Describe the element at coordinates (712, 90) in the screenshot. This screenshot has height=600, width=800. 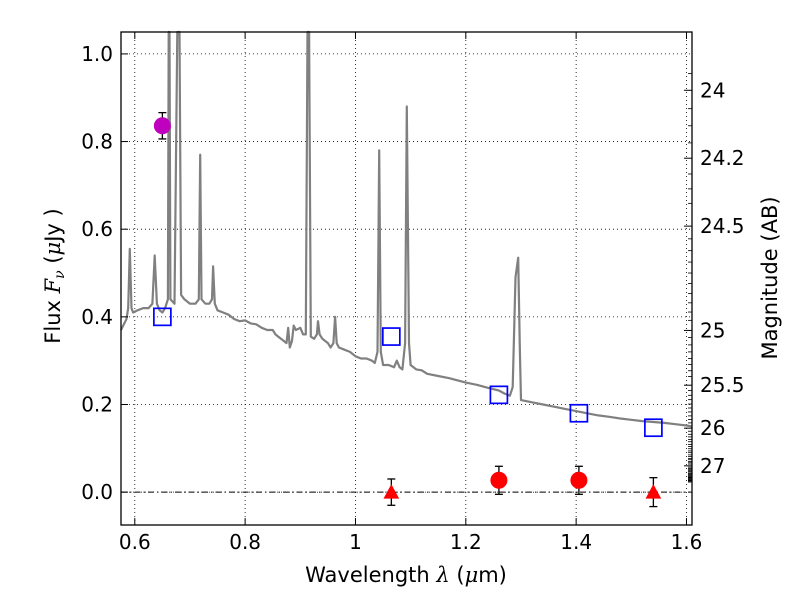
I see `y2-tick-label: 24` at that location.